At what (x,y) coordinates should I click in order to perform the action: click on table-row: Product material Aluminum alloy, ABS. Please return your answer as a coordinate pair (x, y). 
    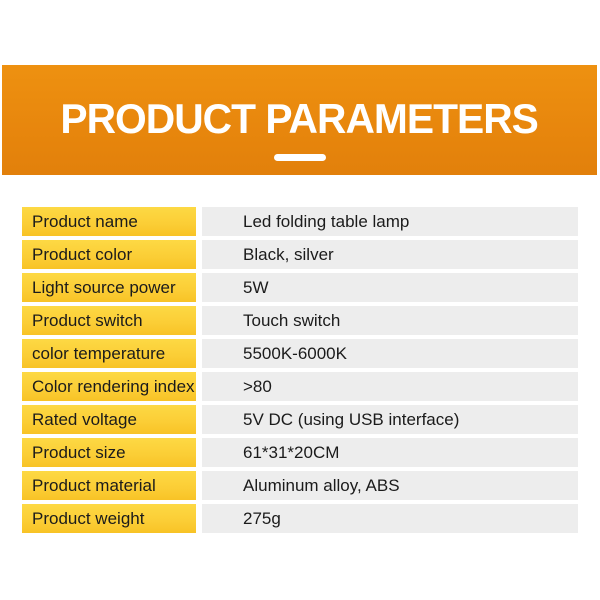
    Looking at the image, I should click on (300, 485).